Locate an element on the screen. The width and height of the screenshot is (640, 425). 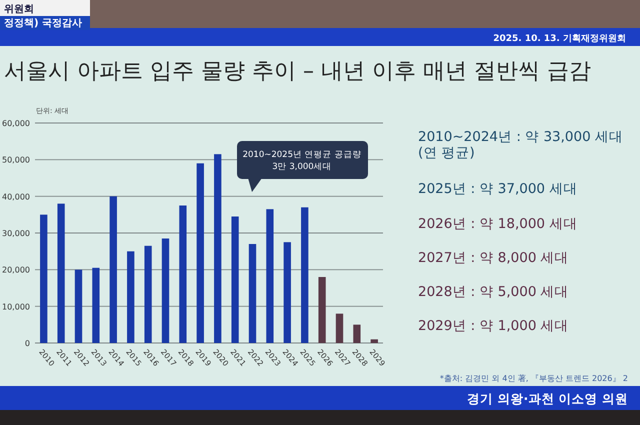
text: 정정책) 국정감사 is located at coordinates (43, 23).